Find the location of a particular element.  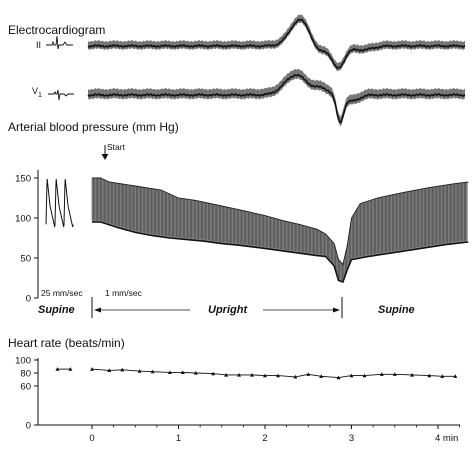

bp-y-tick-label: 0 is located at coordinates (28, 299).